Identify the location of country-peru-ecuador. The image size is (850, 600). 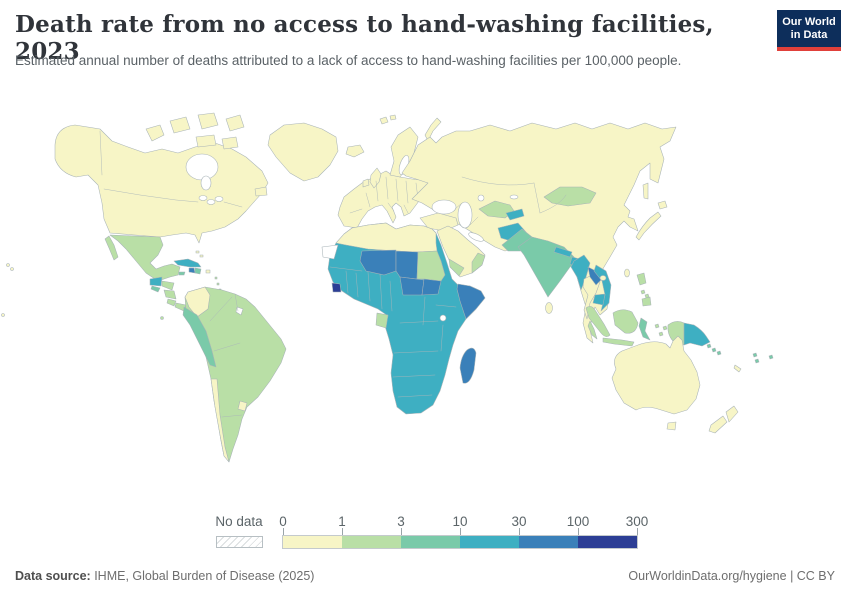
(199, 337).